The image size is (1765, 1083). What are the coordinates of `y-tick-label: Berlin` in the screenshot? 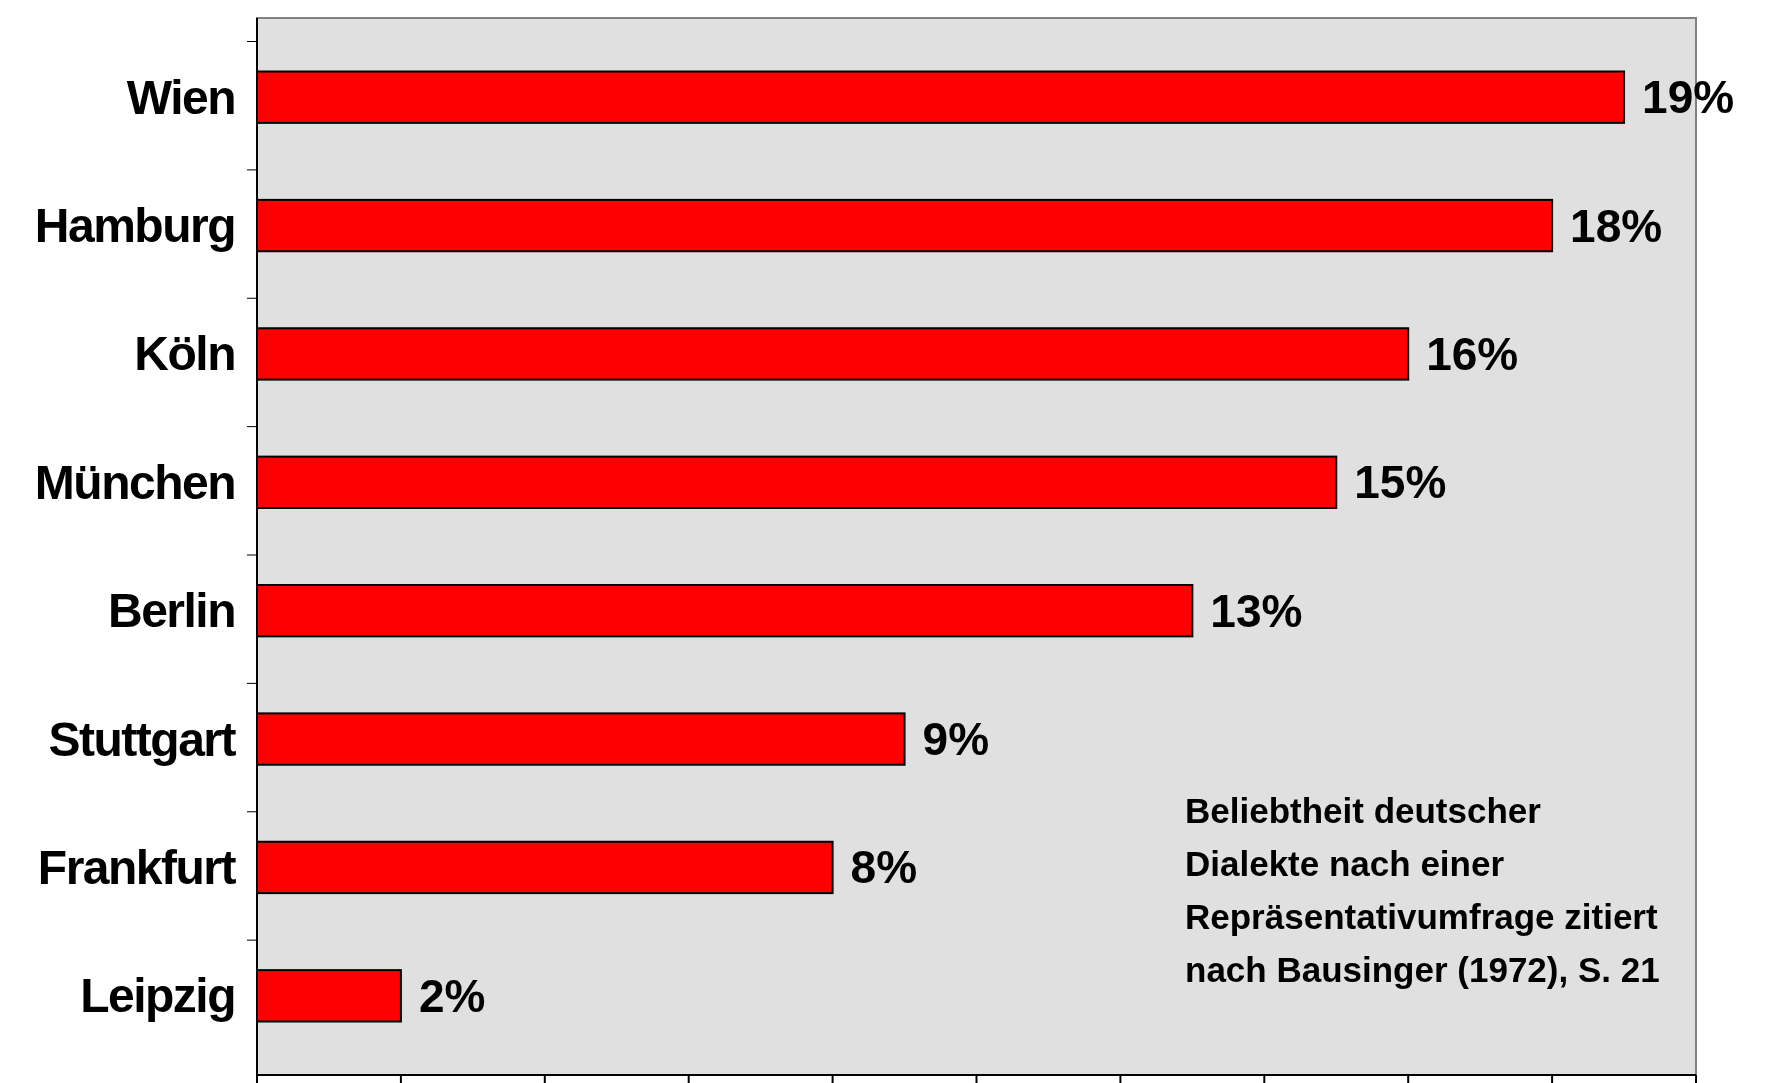 It's located at (171, 611).